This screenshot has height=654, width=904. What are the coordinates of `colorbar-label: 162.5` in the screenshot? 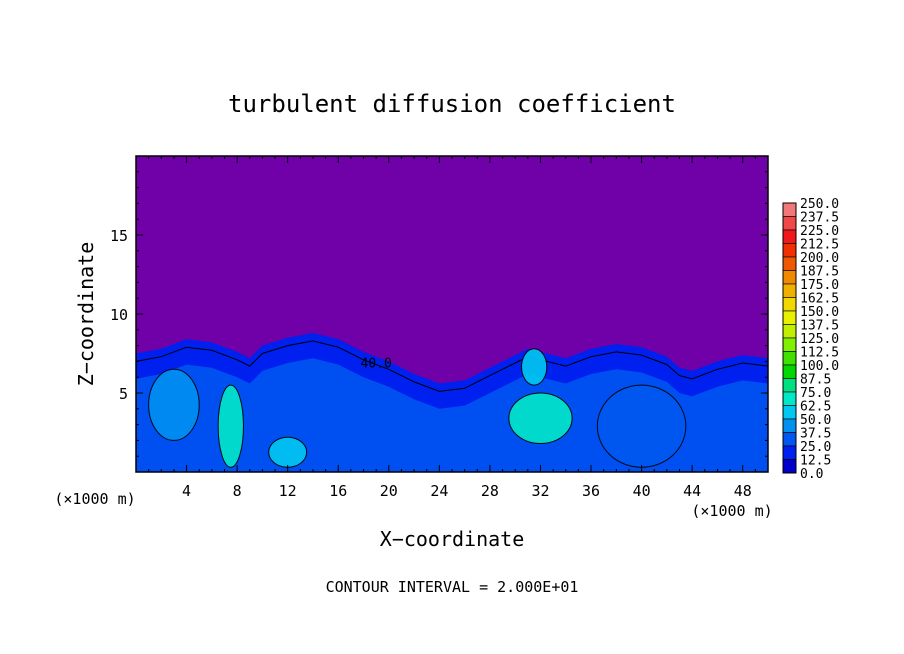 It's located at (819, 299).